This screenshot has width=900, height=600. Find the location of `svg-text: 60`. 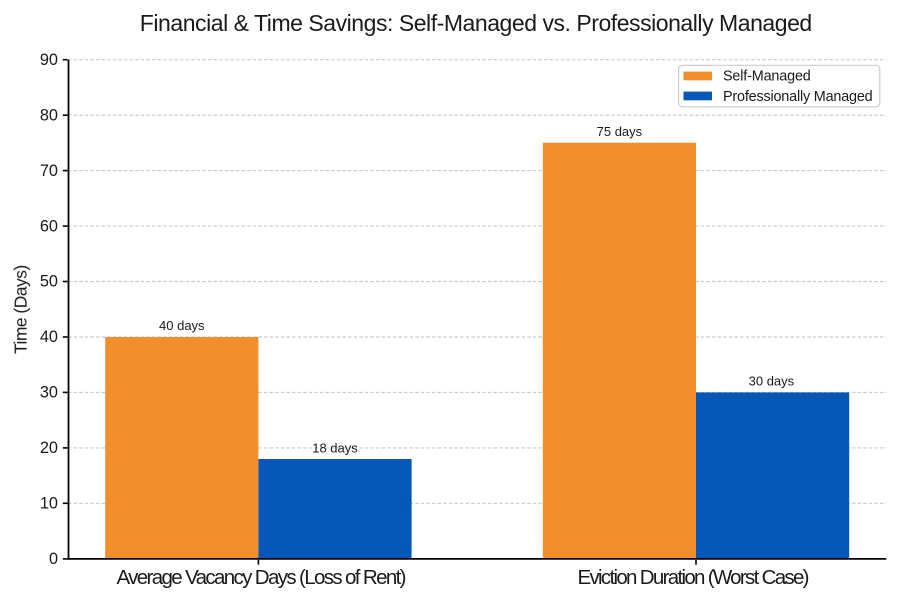

svg-text: 60 is located at coordinates (49, 226).